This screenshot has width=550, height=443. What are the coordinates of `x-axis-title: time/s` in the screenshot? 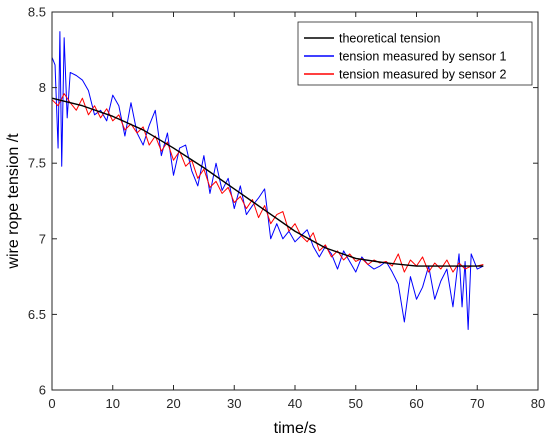 It's located at (295, 428).